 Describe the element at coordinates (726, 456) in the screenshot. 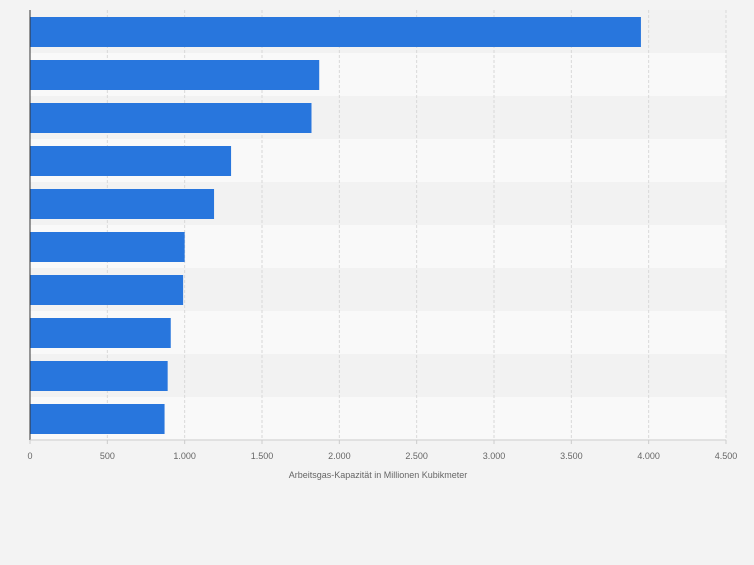

I see `x-tick-label: 4.500` at that location.